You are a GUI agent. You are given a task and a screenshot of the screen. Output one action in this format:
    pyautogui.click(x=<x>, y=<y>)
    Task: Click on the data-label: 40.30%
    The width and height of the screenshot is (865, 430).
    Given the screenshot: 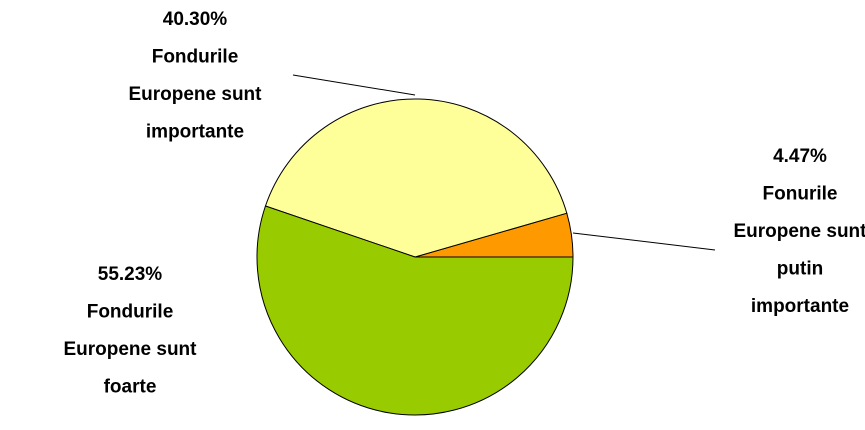 What is the action you would take?
    pyautogui.click(x=195, y=19)
    